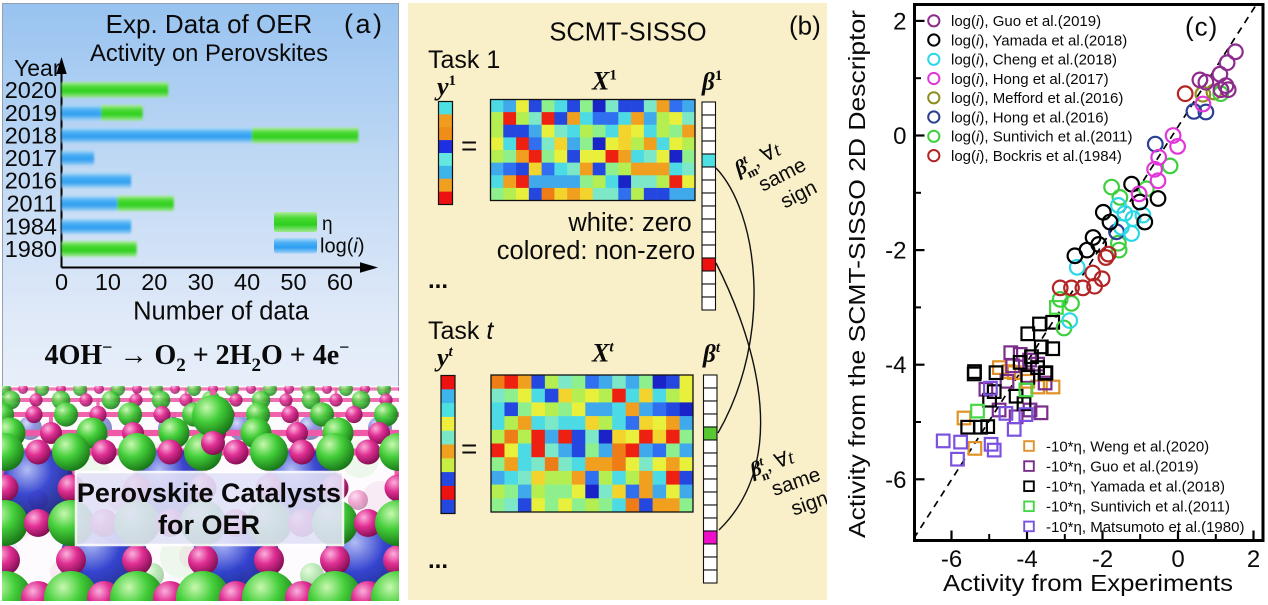 Image resolution: width=1268 pixels, height=605 pixels. What do you see at coordinates (1138, 507) in the screenshot?
I see `svg-text: -10*η, Suntivich et al.(2011)` at bounding box center [1138, 507].